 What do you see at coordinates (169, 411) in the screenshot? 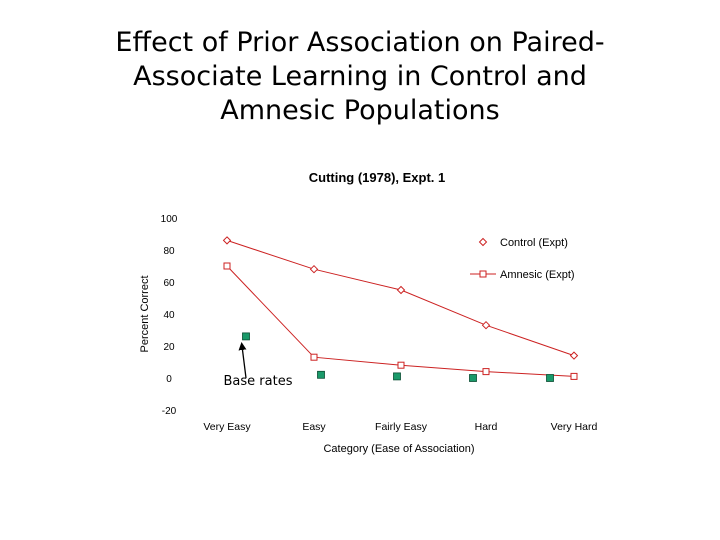
I see `y-tick-label: -20` at bounding box center [169, 411].